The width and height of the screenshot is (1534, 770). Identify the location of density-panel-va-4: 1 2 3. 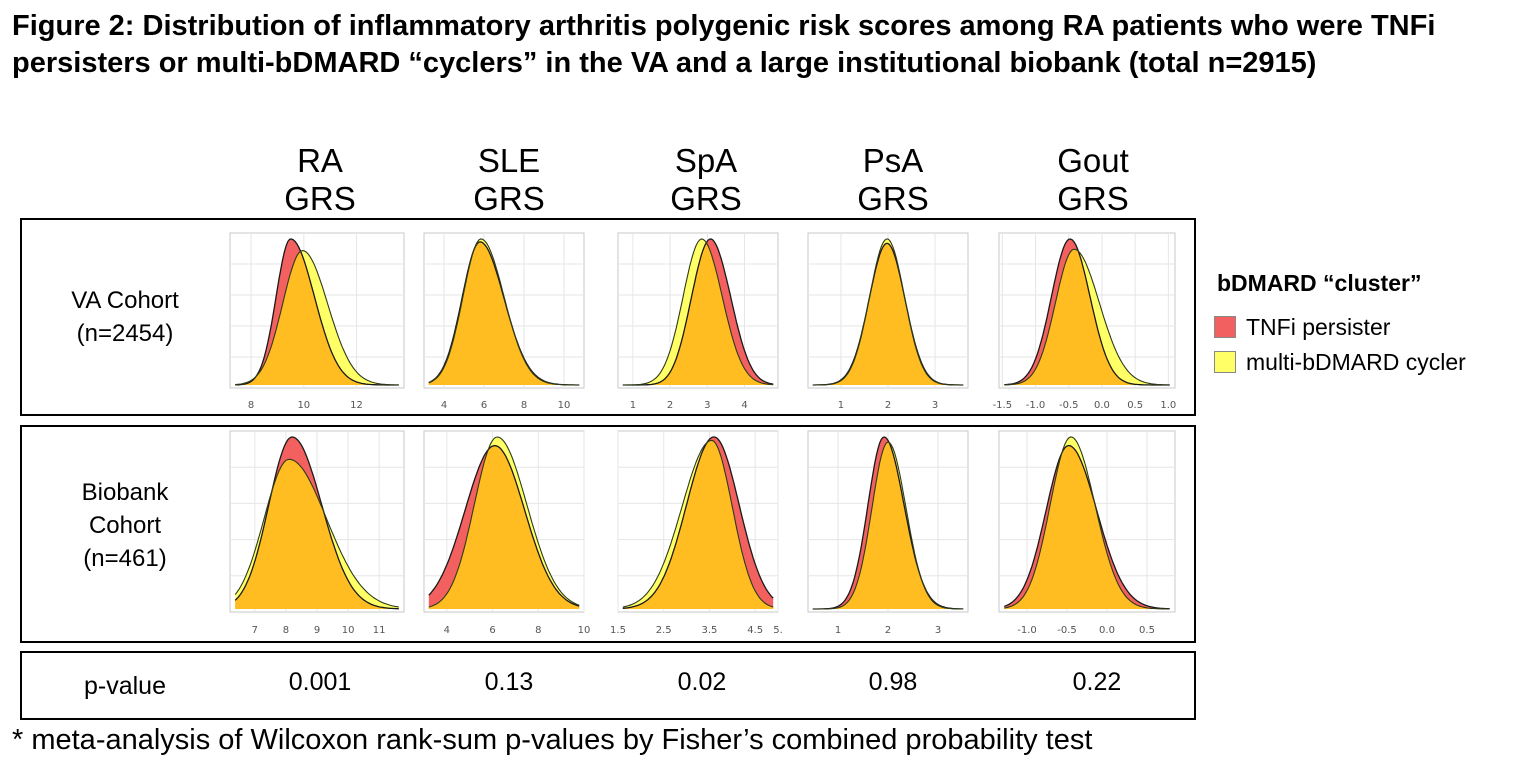
(888, 321).